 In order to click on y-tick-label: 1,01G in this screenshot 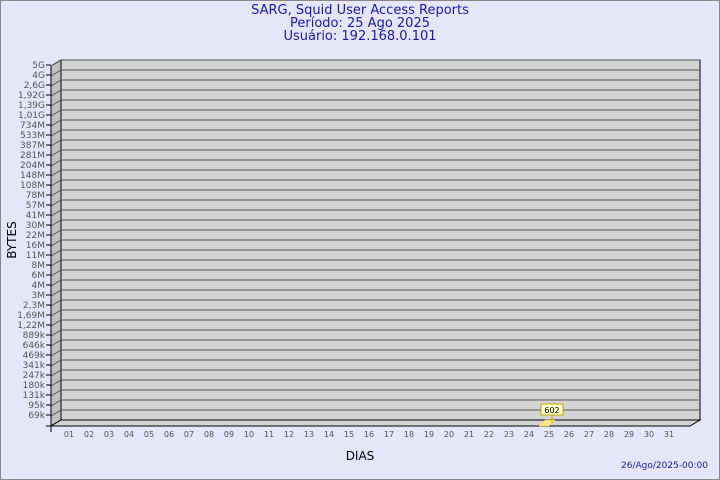, I will do `click(31, 116)`.